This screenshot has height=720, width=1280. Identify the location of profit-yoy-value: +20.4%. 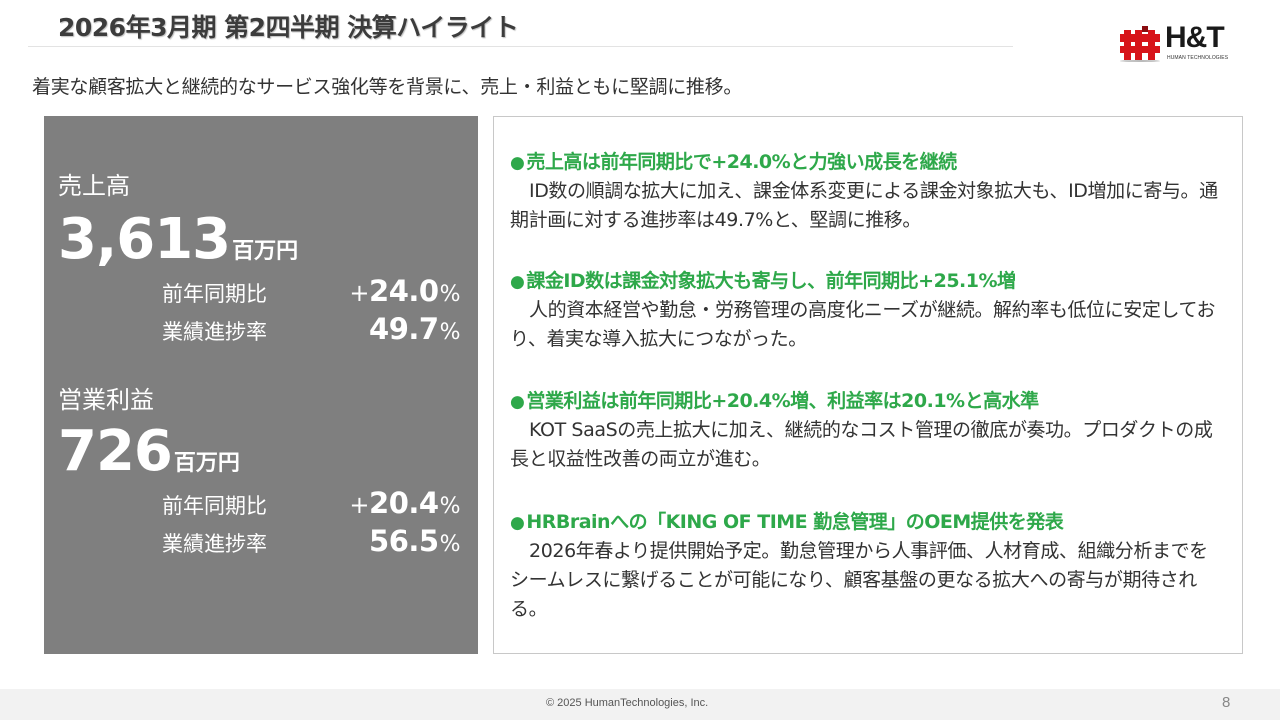
(404, 503).